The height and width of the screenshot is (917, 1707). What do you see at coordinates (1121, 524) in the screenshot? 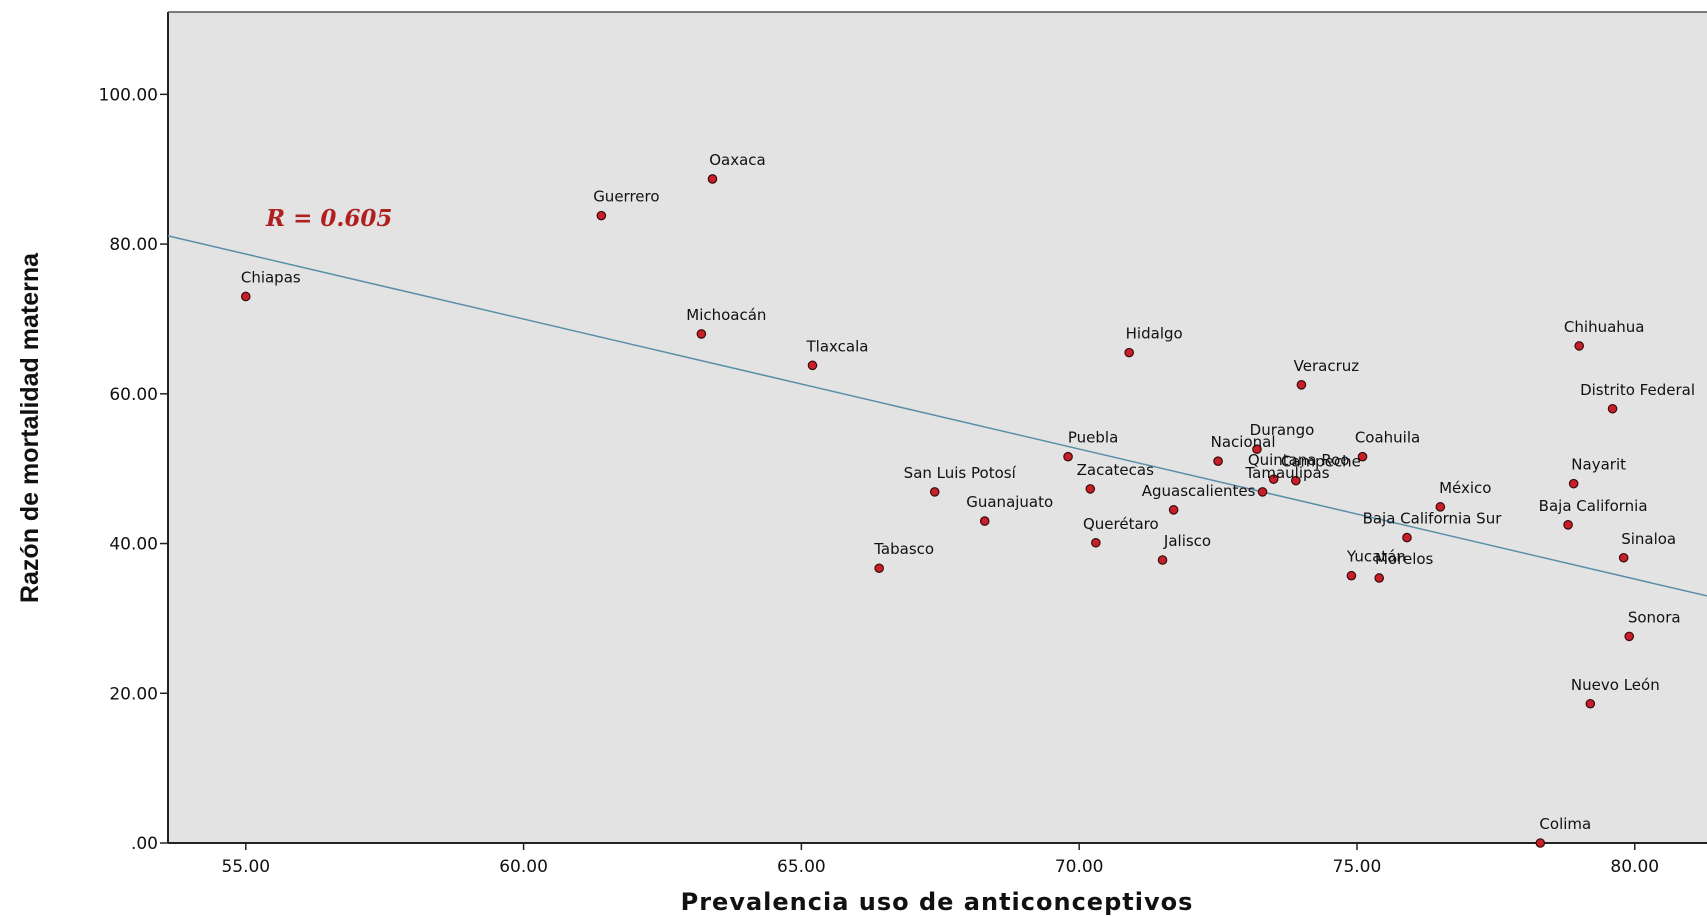
I see `point-label: Querétaro` at bounding box center [1121, 524].